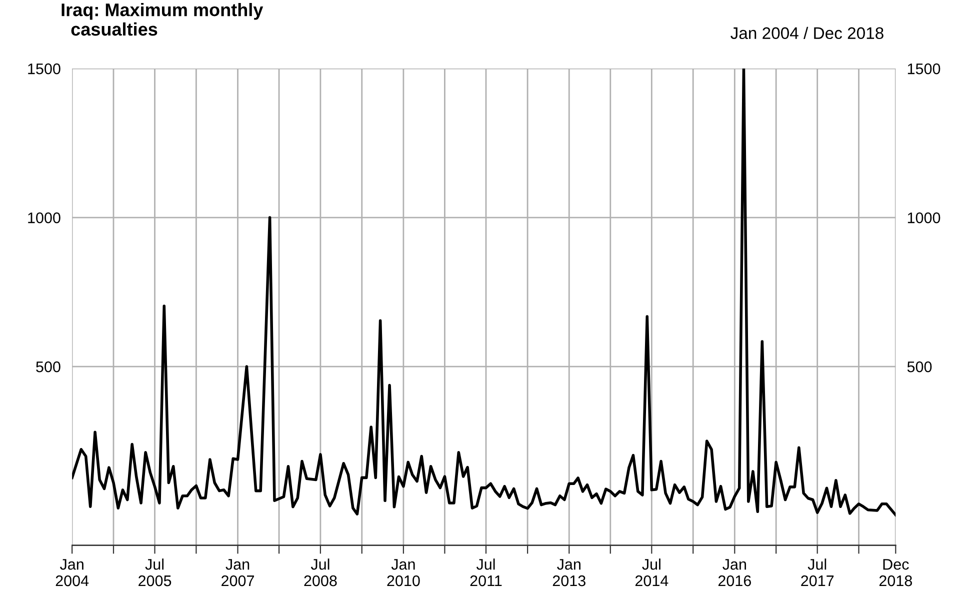 Image resolution: width=961 pixels, height=596 pixels. I want to click on y-tick-label: 1500, so click(44, 68).